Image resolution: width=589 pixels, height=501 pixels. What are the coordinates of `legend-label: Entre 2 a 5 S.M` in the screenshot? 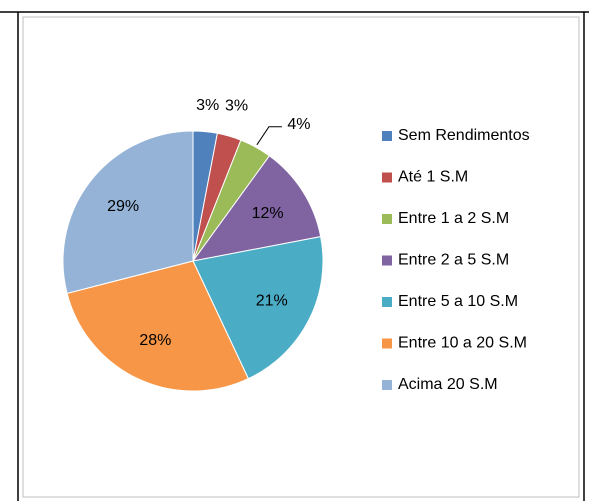 It's located at (453, 260).